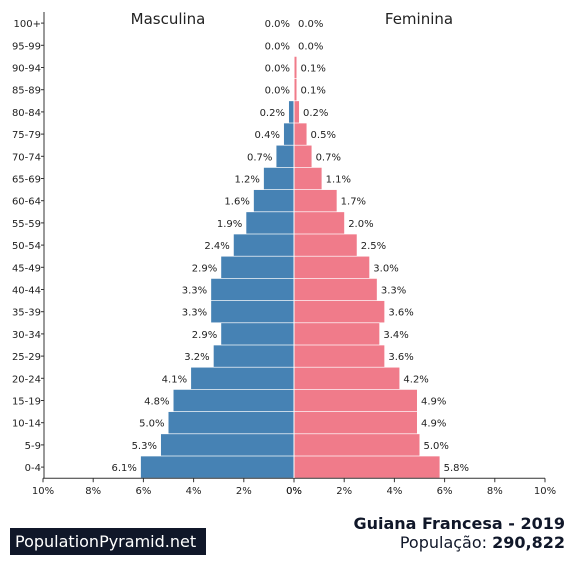 Image resolution: width=575 pixels, height=581 pixels. What do you see at coordinates (26, 291) in the screenshot?
I see `y-tick-label: 40-44` at bounding box center [26, 291].